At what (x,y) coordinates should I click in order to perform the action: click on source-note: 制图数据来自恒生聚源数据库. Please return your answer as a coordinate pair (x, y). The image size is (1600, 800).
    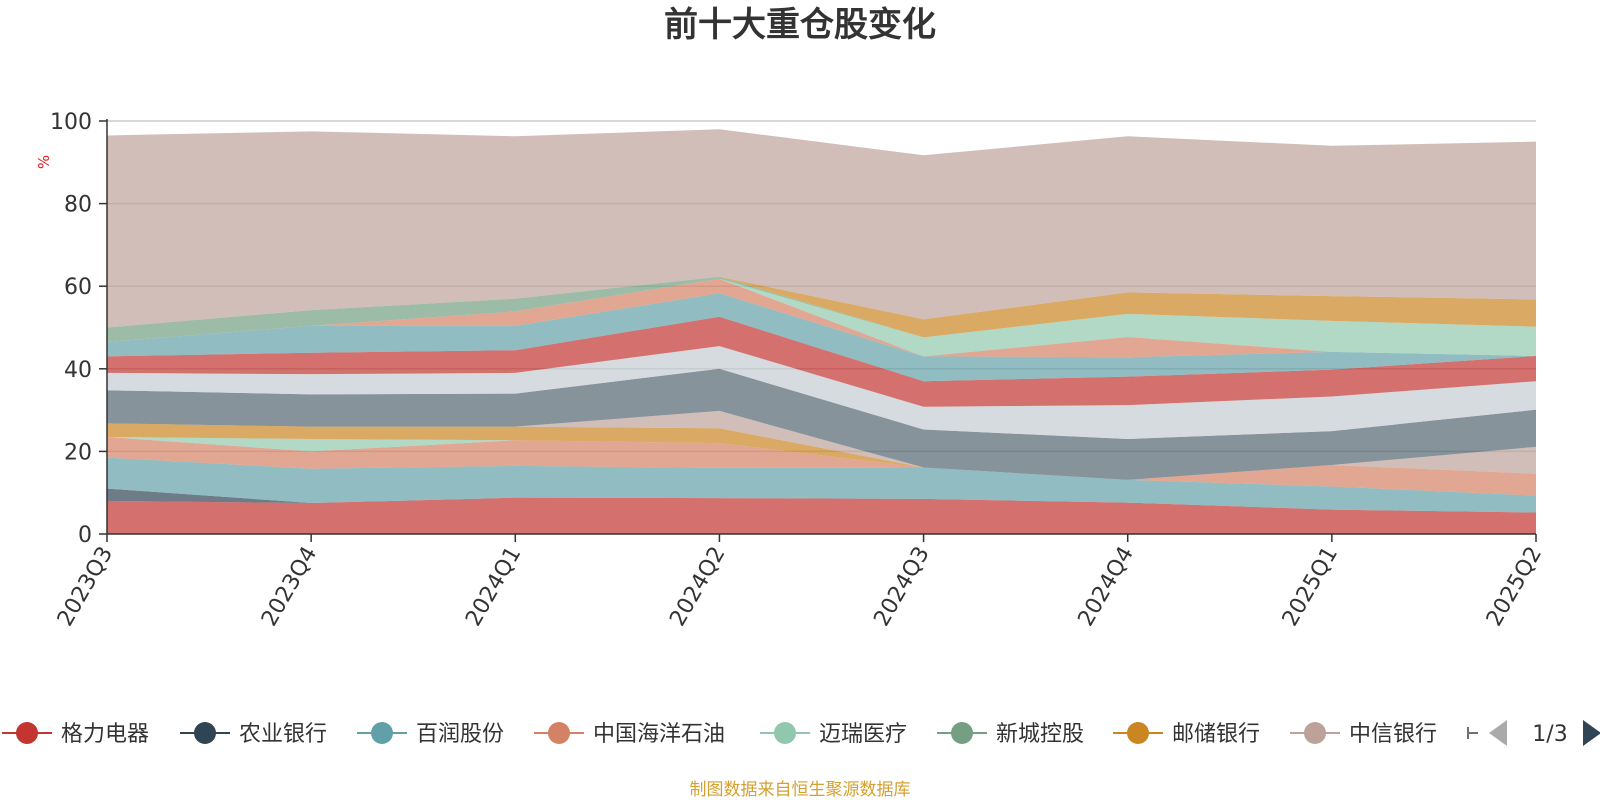
    Looking at the image, I should click on (800, 790).